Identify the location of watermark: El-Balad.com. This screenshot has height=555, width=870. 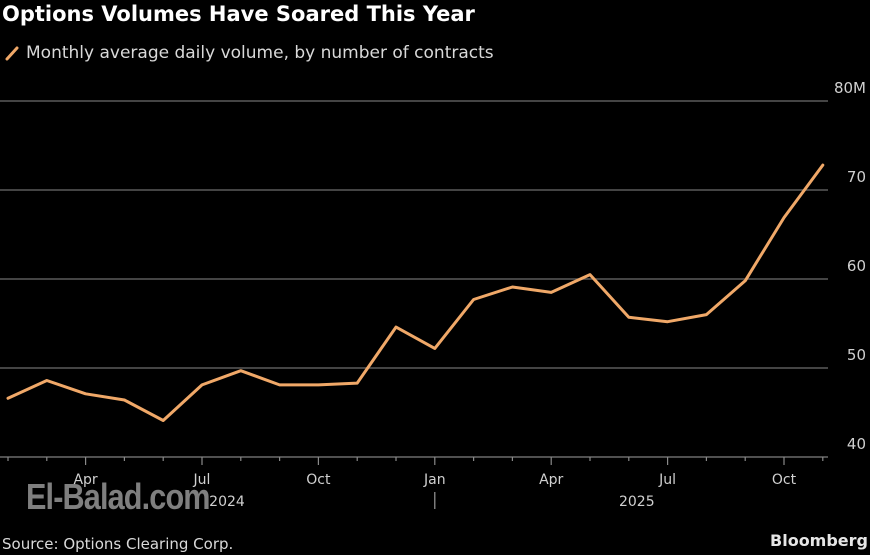
(118, 496).